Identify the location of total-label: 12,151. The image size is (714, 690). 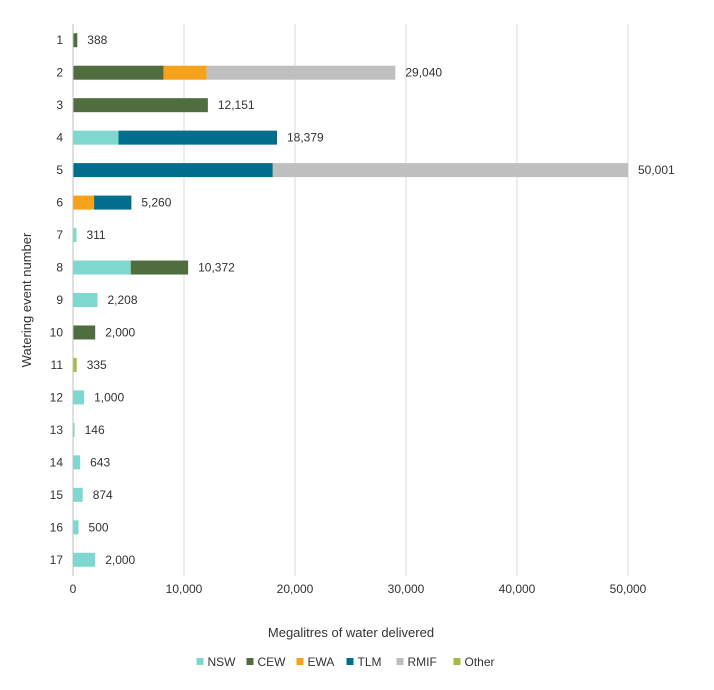
(236, 105).